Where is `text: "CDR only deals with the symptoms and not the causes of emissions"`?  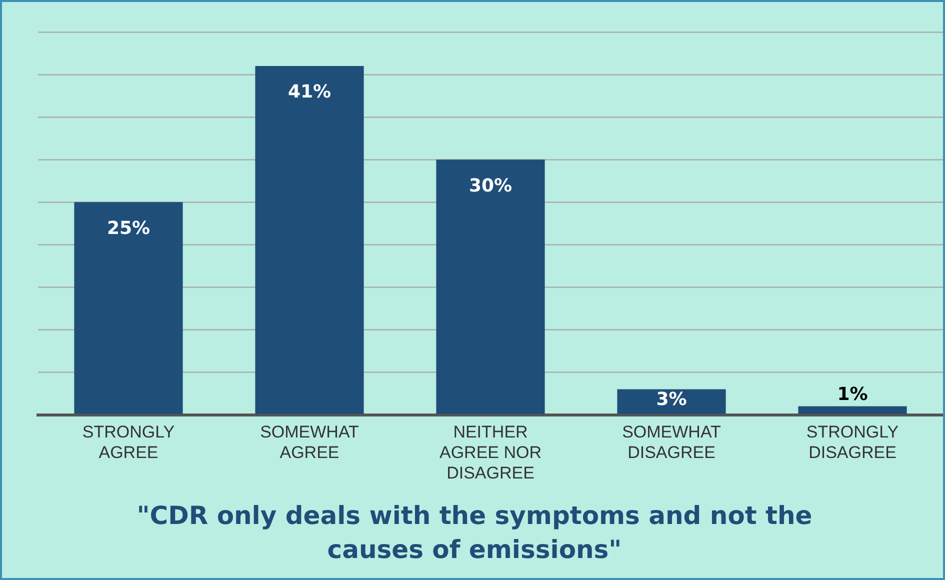
text: "CDR only deals with the symptoms and not the causes of emissions" is located at coordinates (475, 533).